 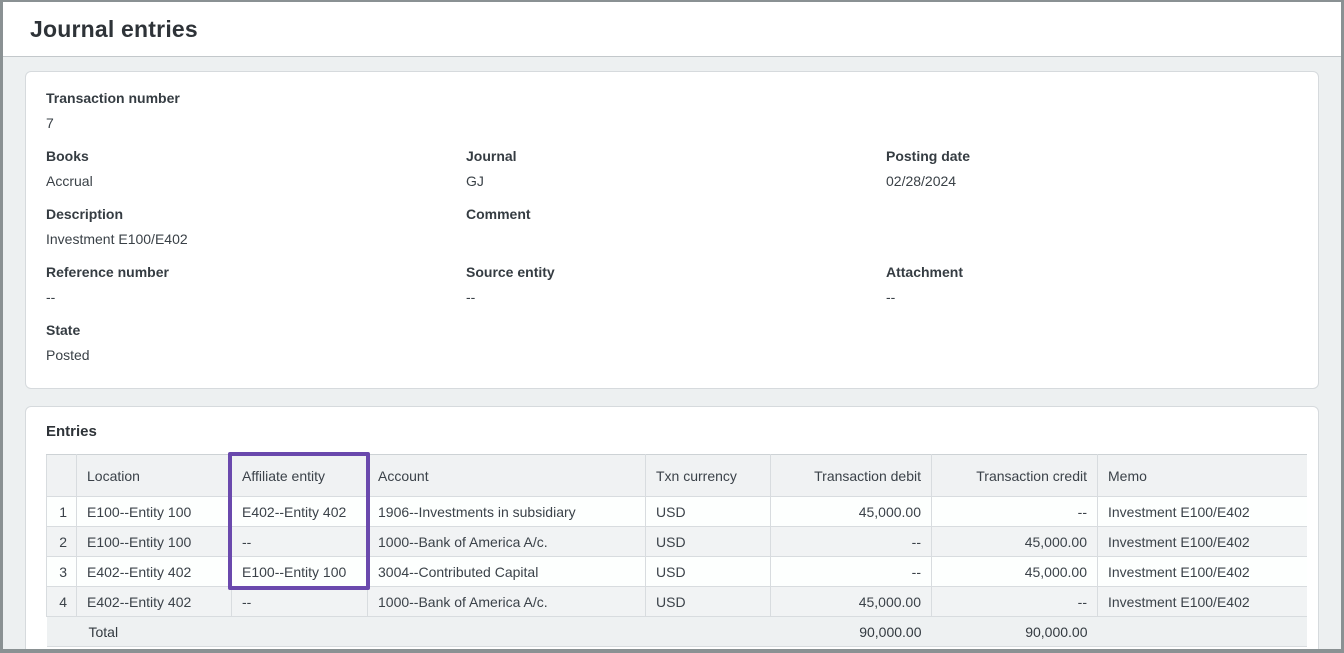 What do you see at coordinates (63, 330) in the screenshot?
I see `field-label: State` at bounding box center [63, 330].